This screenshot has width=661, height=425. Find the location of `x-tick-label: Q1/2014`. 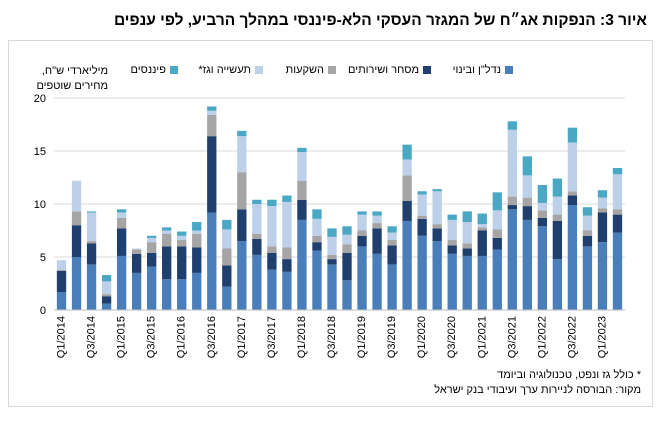

x-tick-label: Q1/2014 is located at coordinates (62, 337).